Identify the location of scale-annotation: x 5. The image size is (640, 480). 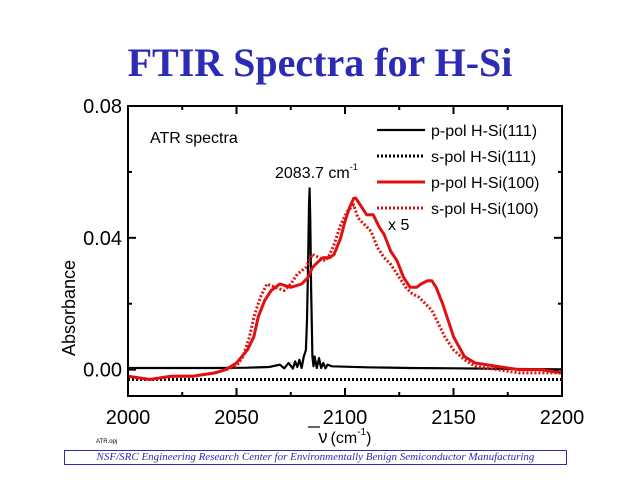
(398, 225).